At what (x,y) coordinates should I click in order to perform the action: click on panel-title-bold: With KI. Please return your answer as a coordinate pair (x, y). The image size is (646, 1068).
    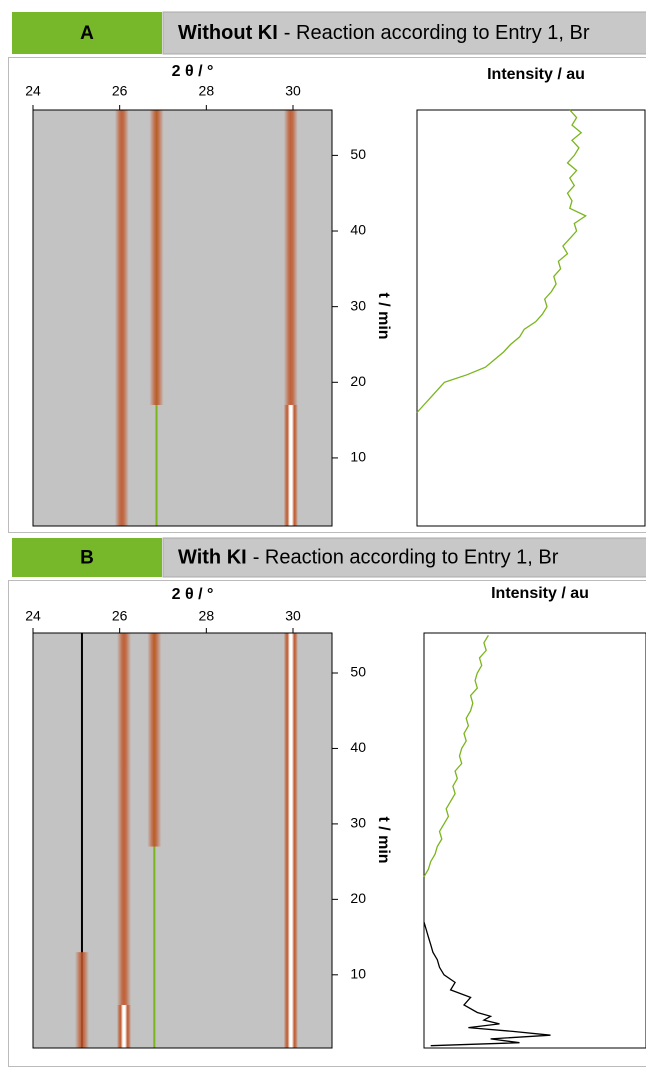
    Looking at the image, I should click on (212, 558).